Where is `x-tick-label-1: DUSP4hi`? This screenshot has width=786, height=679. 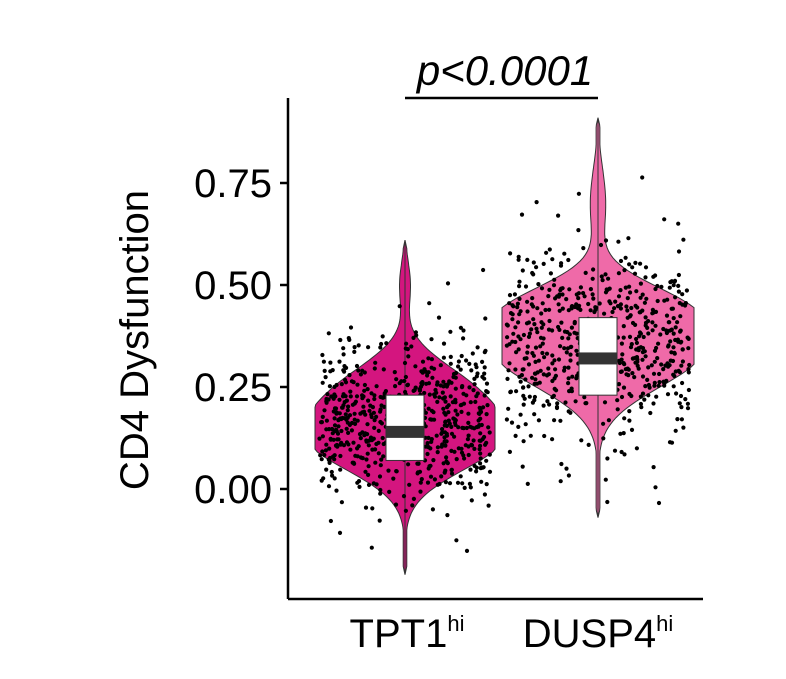 x-tick-label-1: DUSP4hi is located at coordinates (598, 633).